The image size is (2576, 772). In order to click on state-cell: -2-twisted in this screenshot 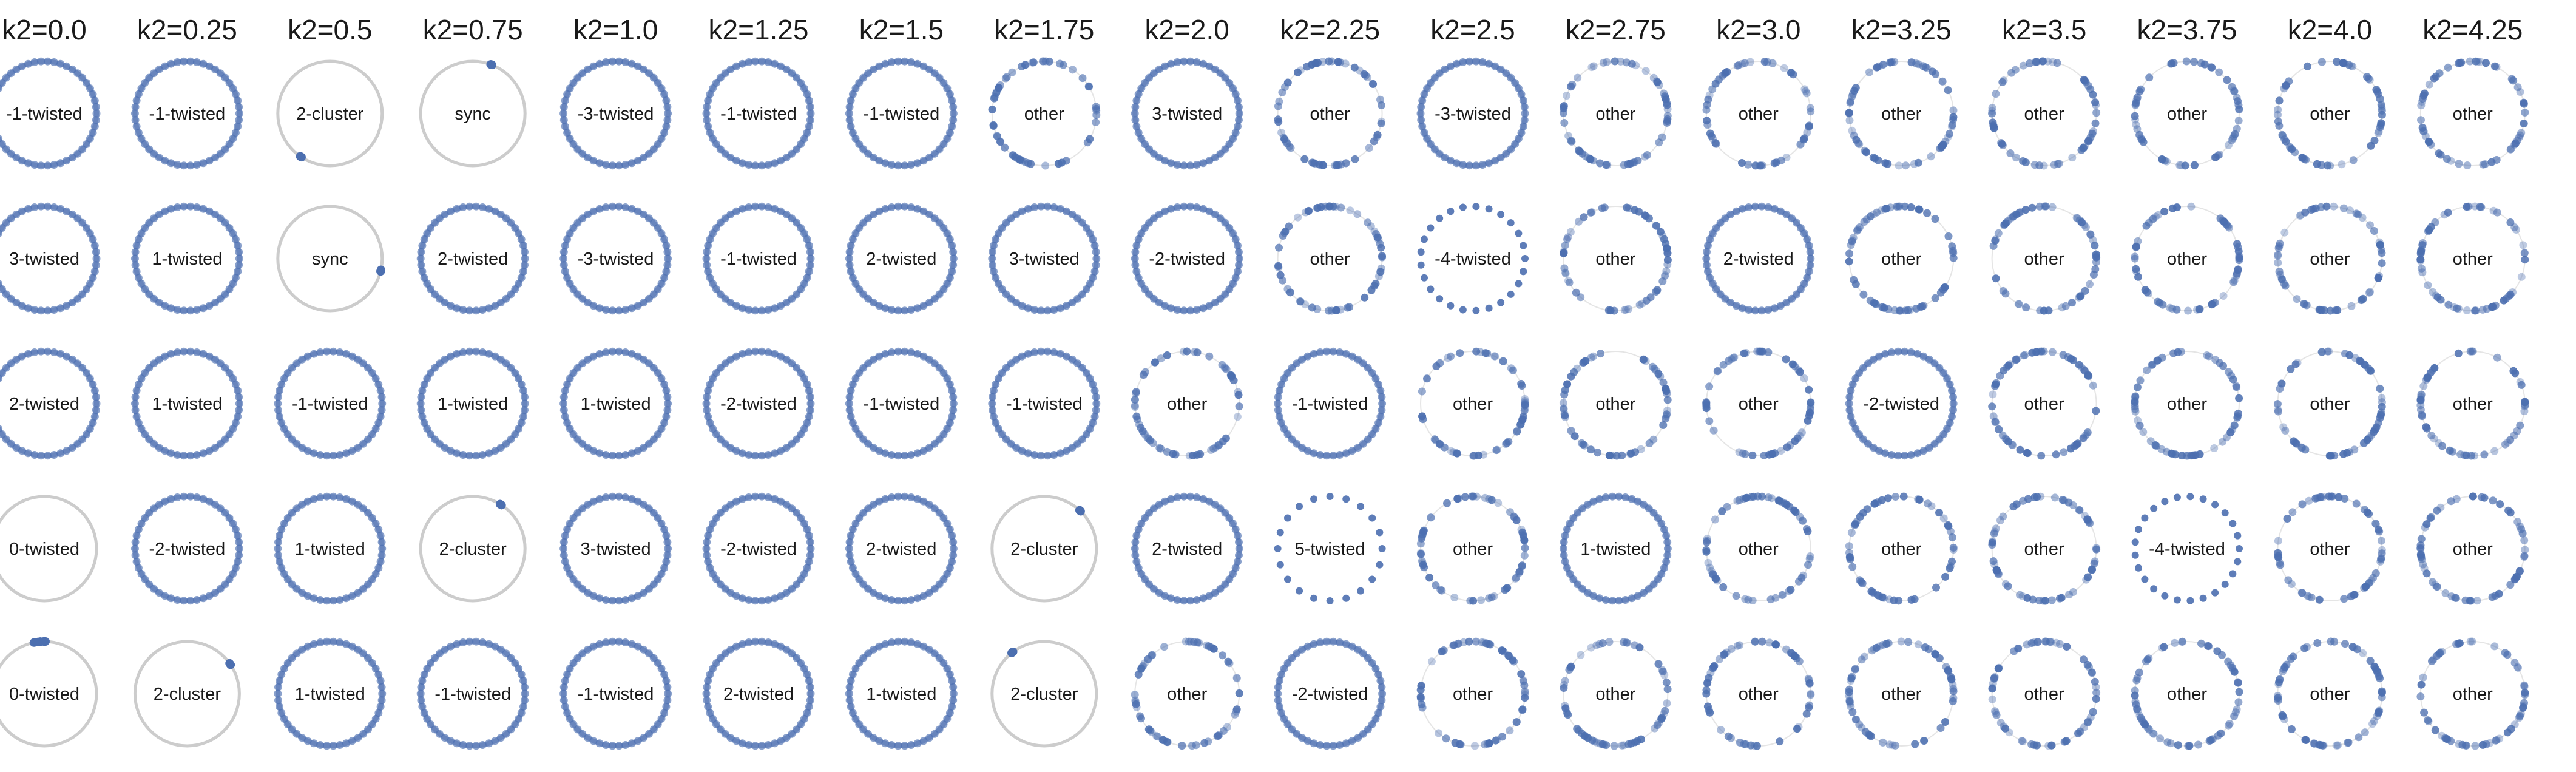, I will do `click(186, 548)`.